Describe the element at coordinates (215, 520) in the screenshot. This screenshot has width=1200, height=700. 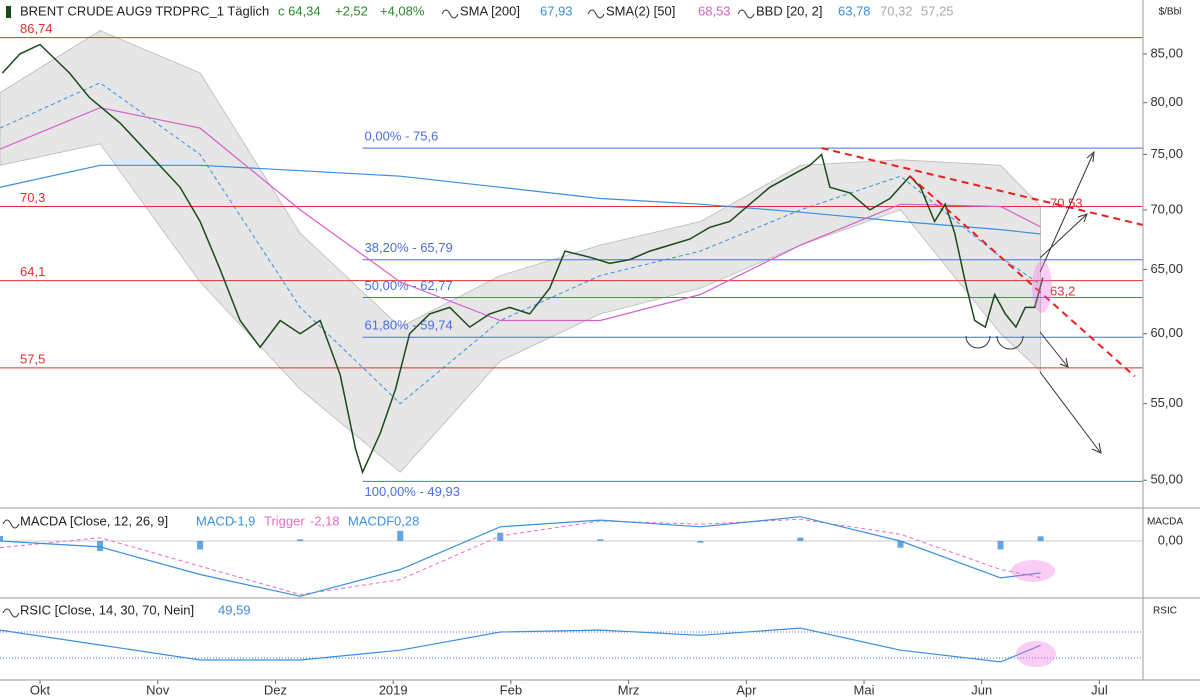
I see `legend-entry: MACD` at that location.